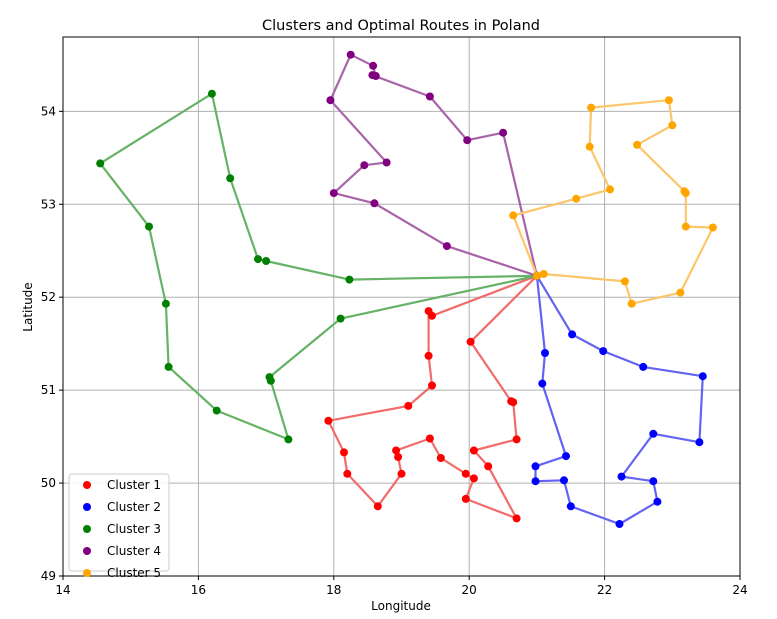 The height and width of the screenshot is (619, 777). I want to click on x-tick-label: 20, so click(469, 590).